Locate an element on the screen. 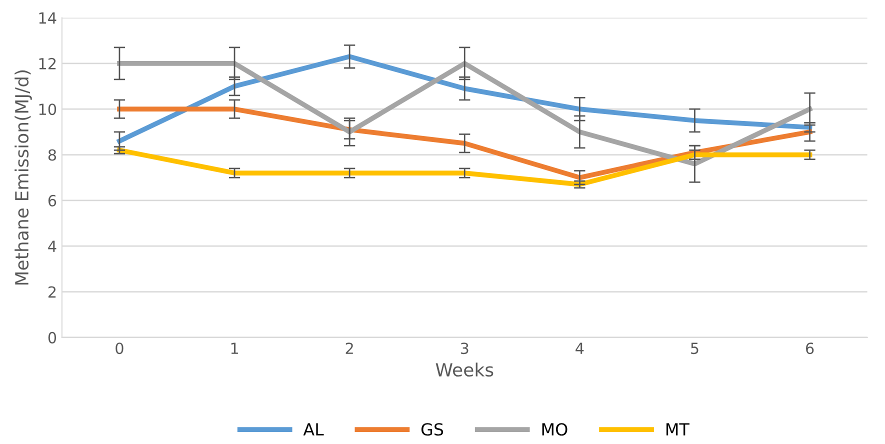  y-axis-title: Methane Emission(MJ/d) is located at coordinates (23, 177).